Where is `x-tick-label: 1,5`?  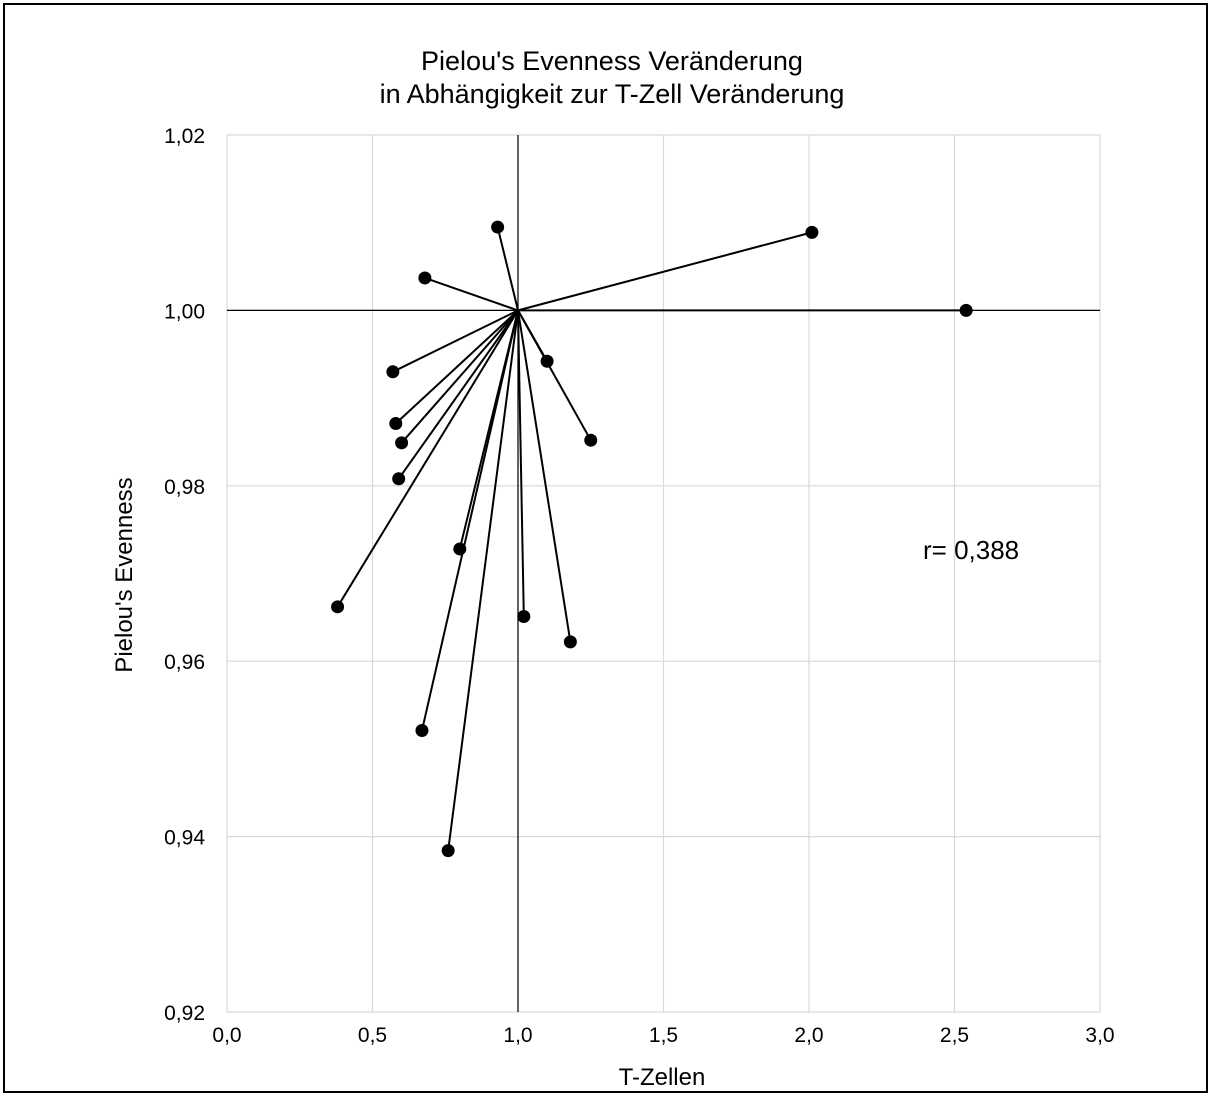
x-tick-label: 1,5 is located at coordinates (663, 1035).